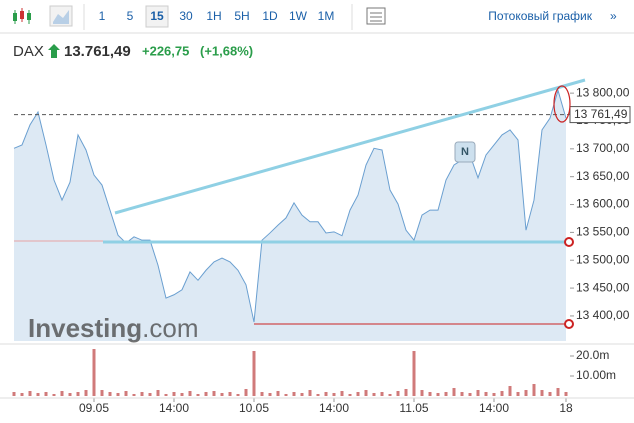  I want to click on y-tick-label: 13 400,00, so click(603, 315).